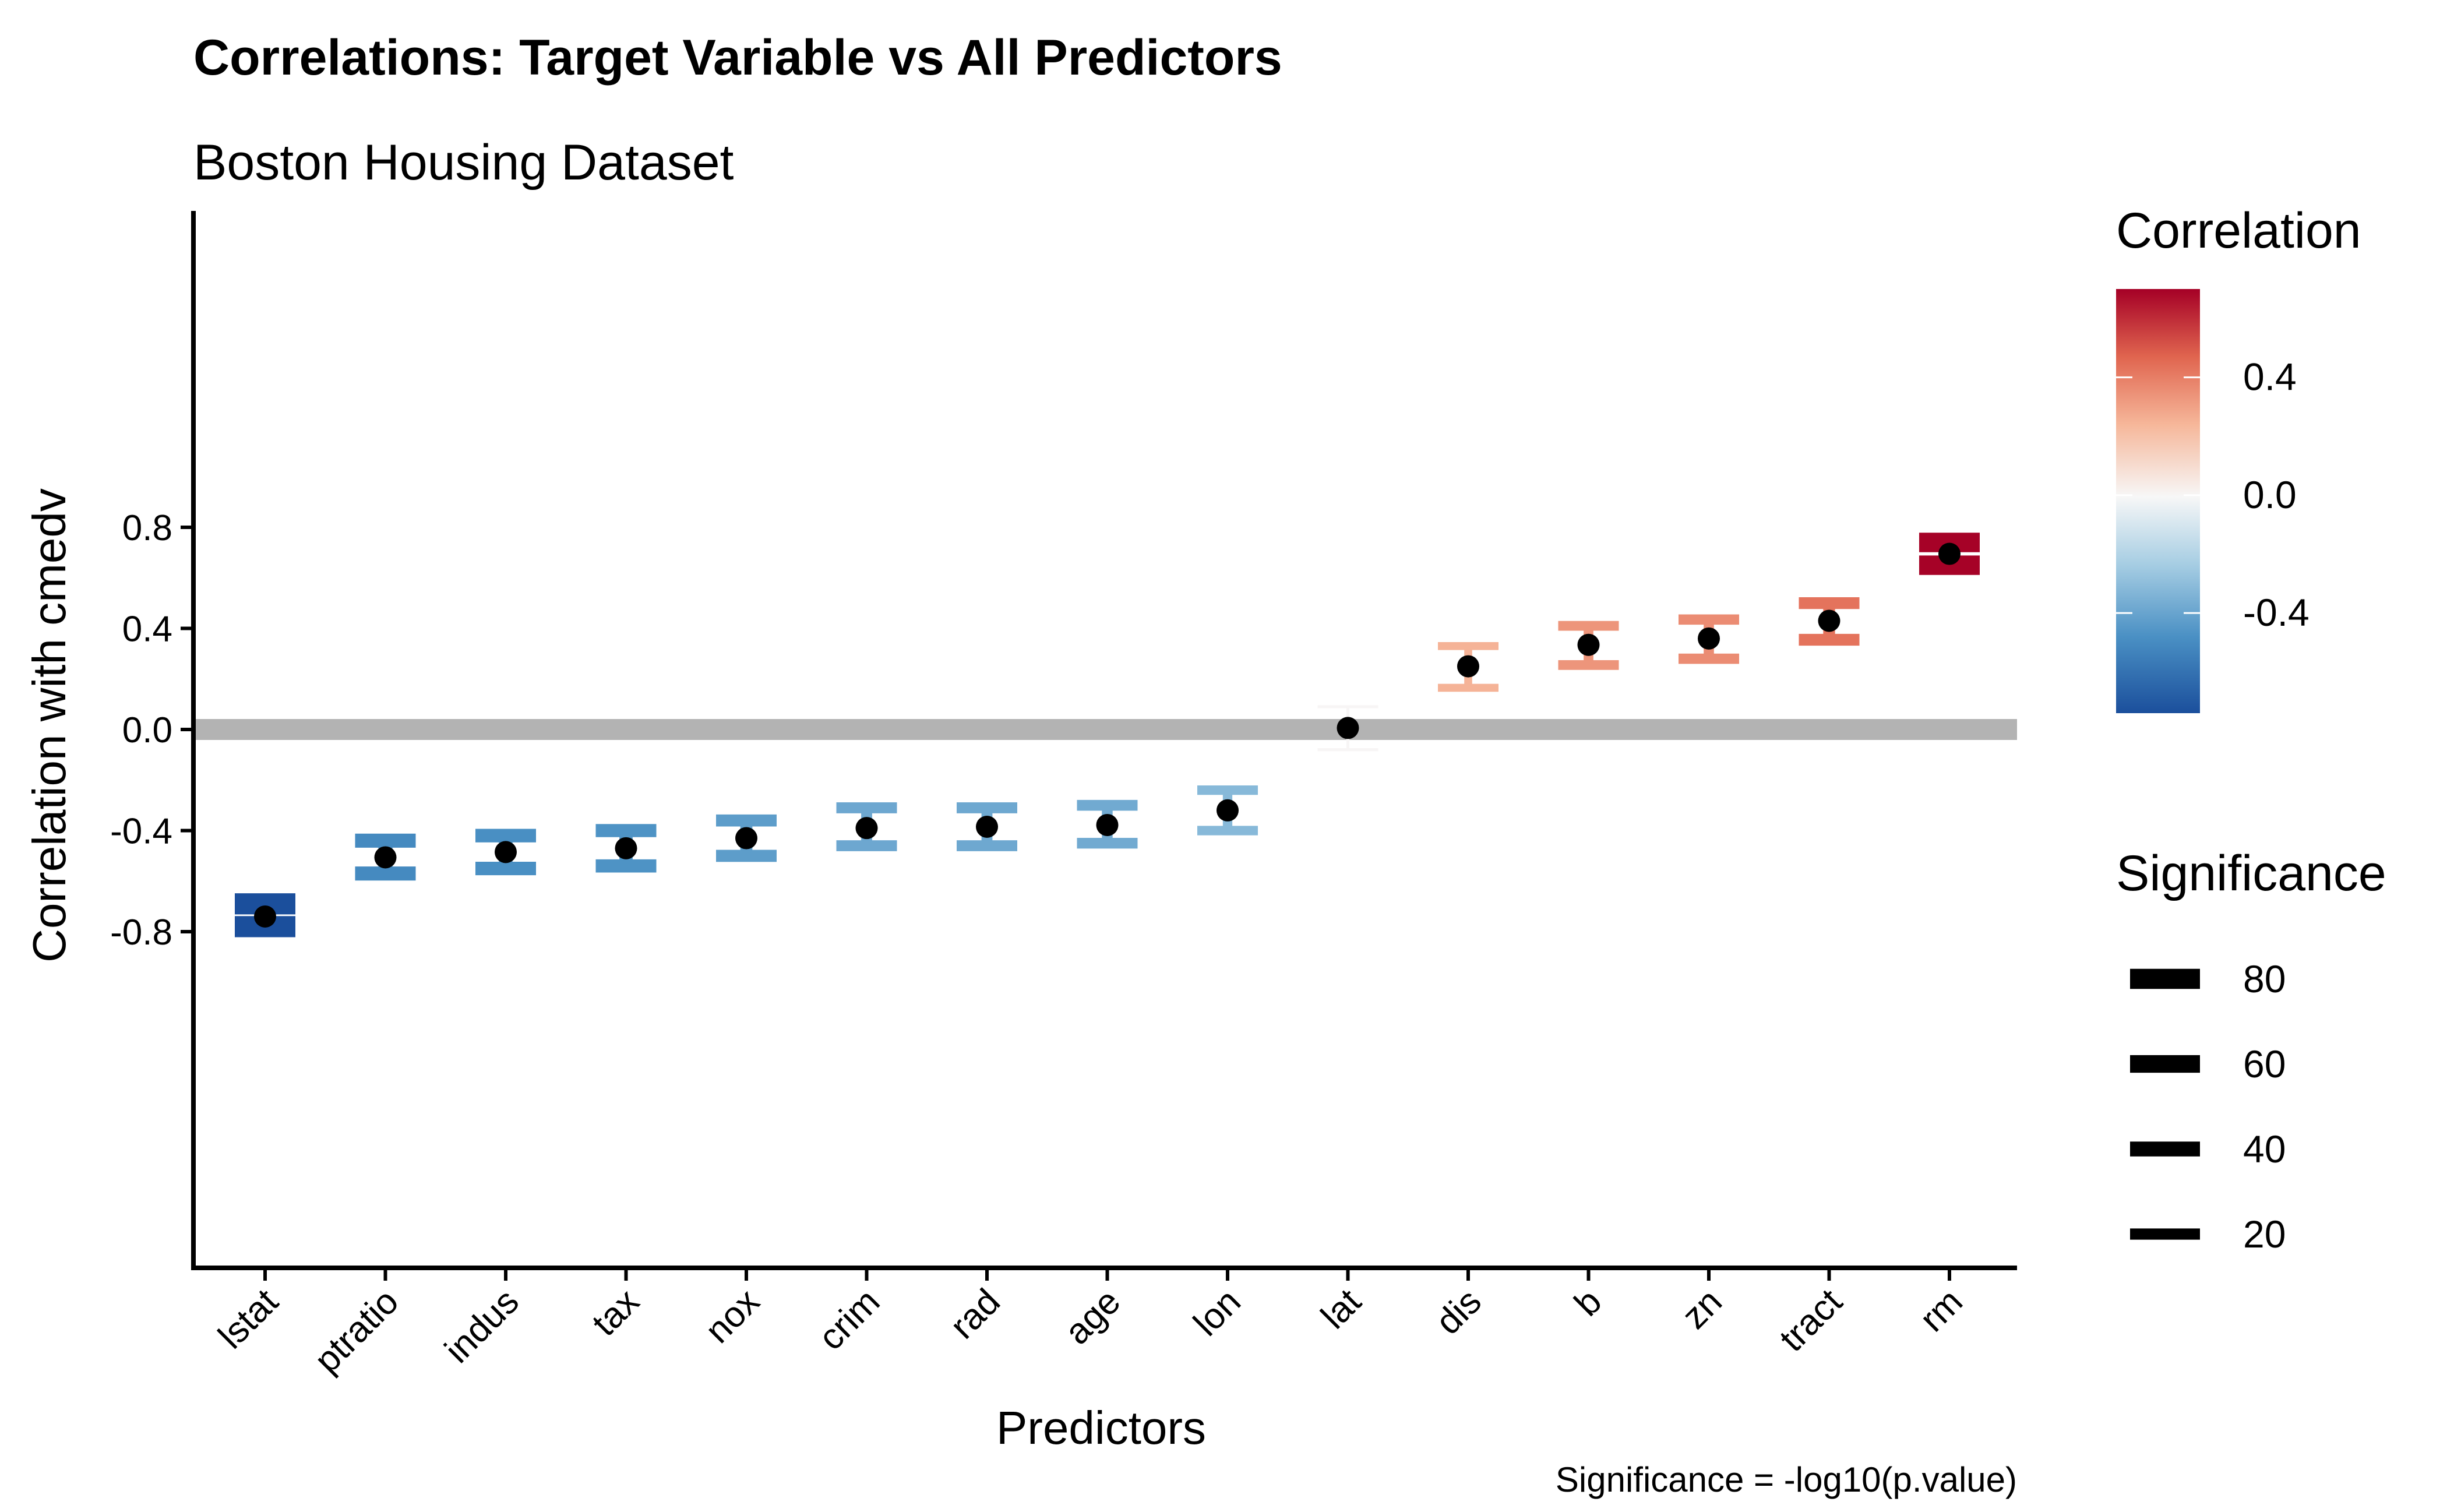  What do you see at coordinates (746, 839) in the screenshot?
I see `point-nox` at bounding box center [746, 839].